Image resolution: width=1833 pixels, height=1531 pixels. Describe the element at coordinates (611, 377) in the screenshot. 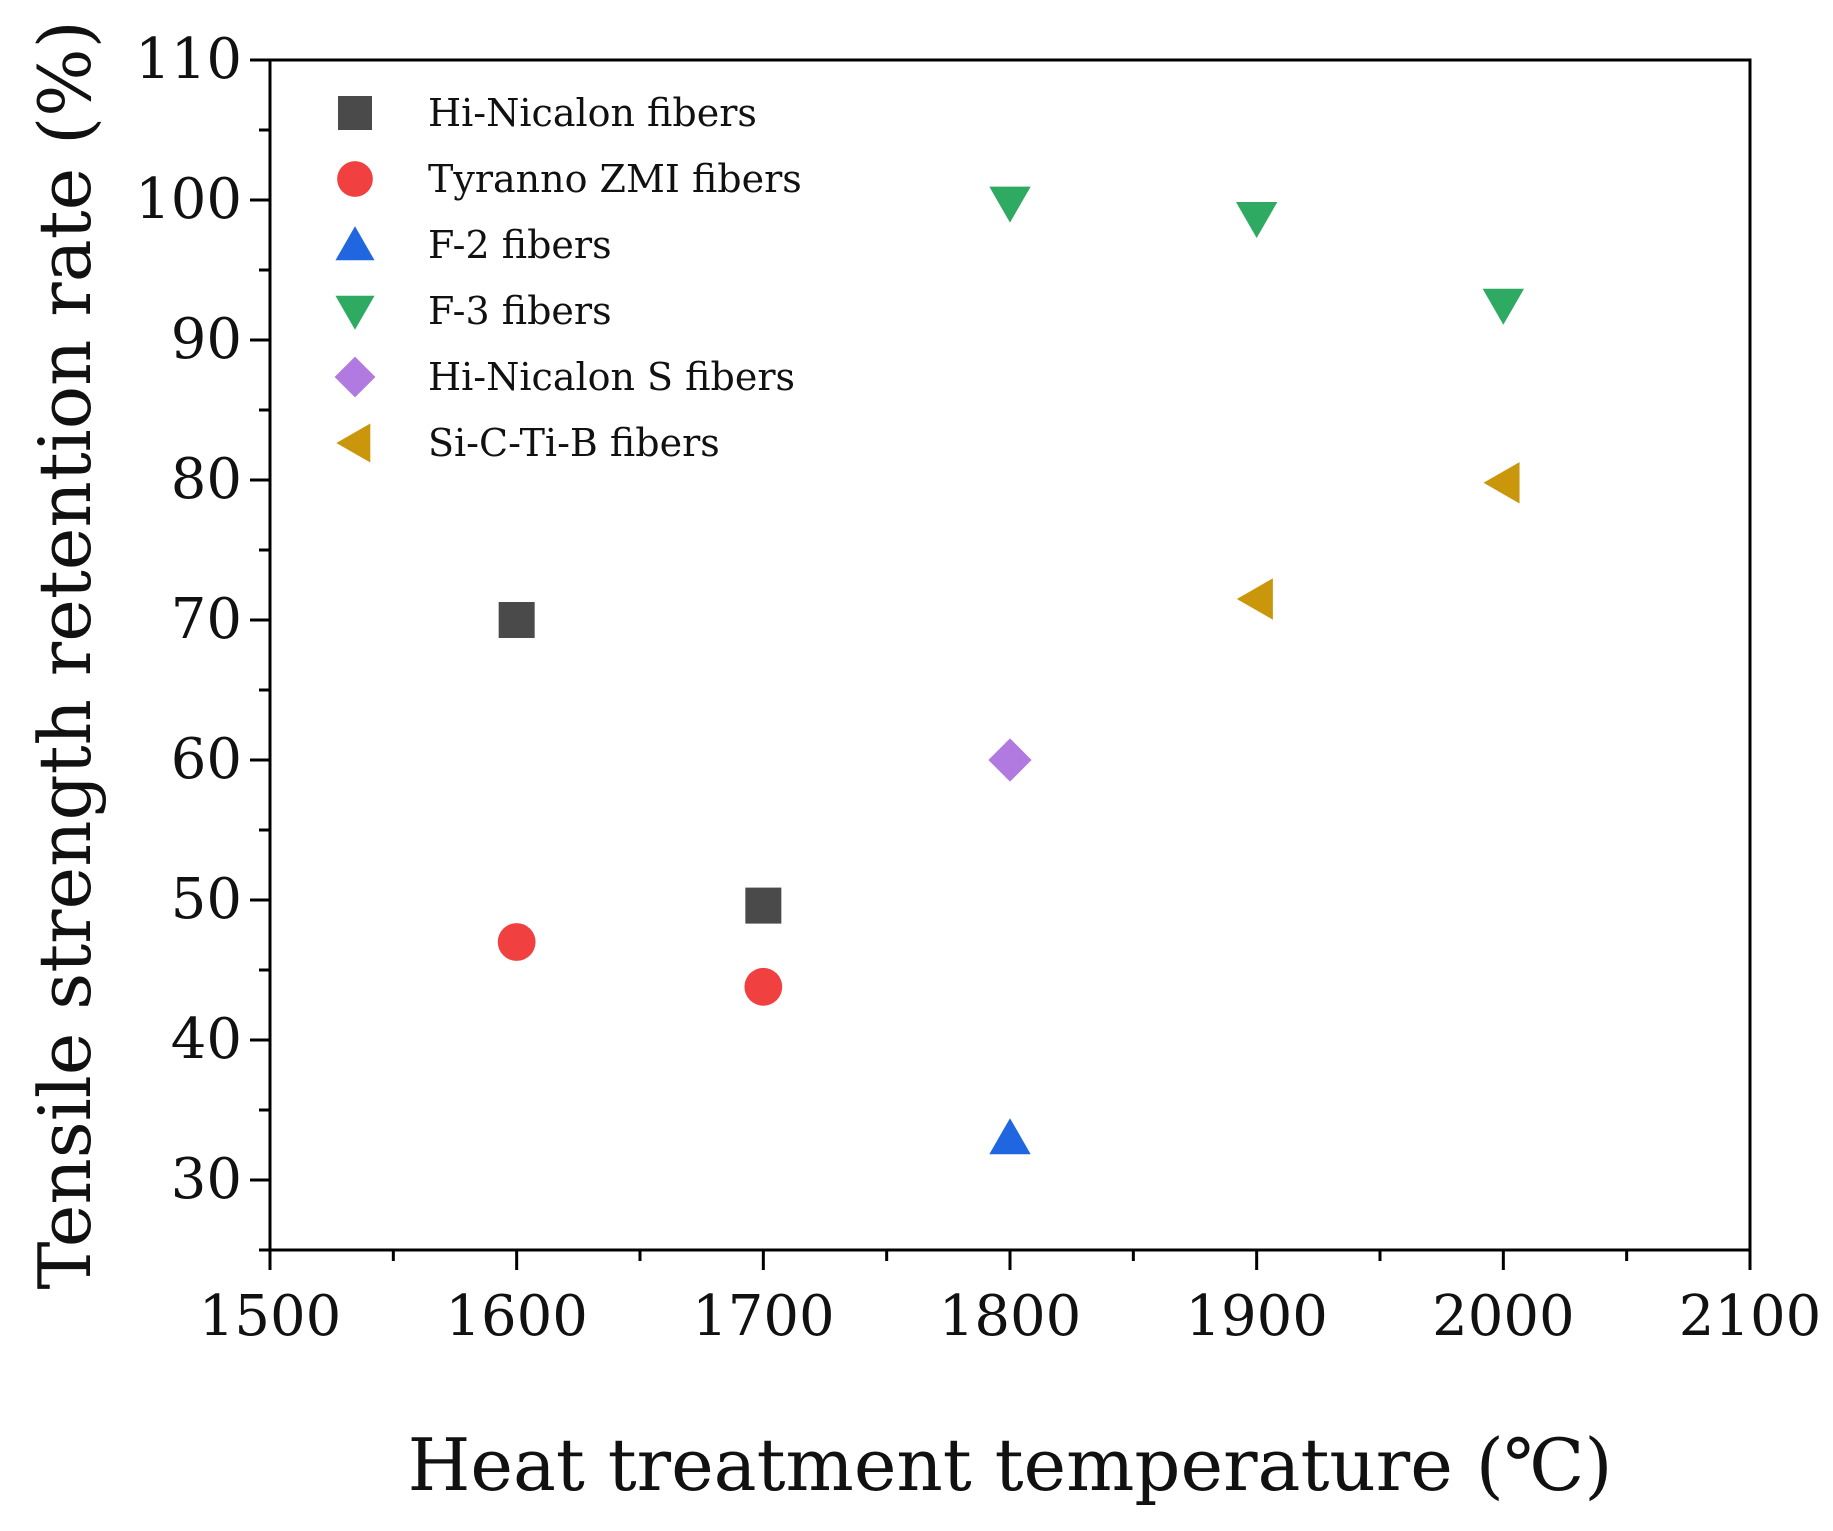

I see `legend-label-hi-nicalon-s-fibers: Hi-Nicalon S fibers` at that location.